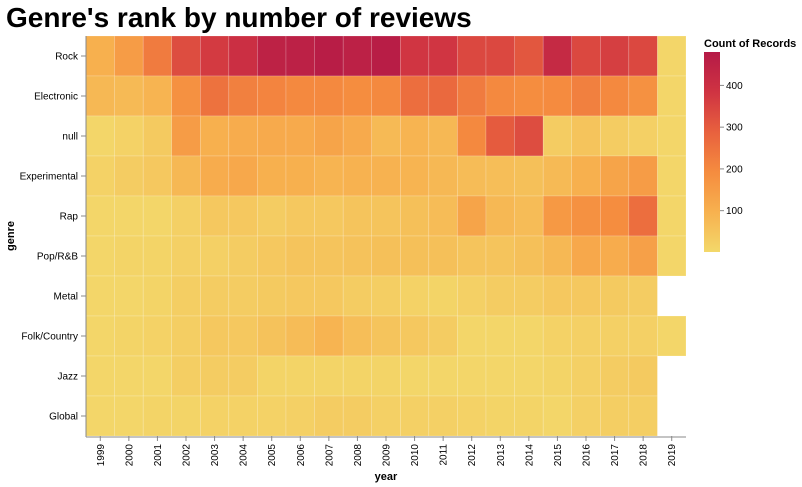  Describe the element at coordinates (386, 477) in the screenshot. I see `x-axis-title: year` at that location.